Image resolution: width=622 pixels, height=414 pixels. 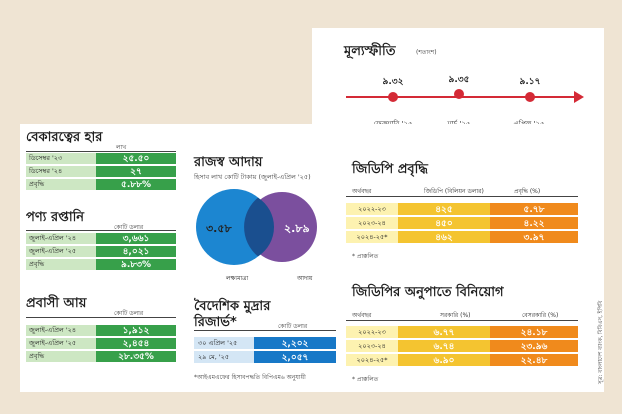 I want to click on inflation-unit: (শতাংশ), so click(x=426, y=52).